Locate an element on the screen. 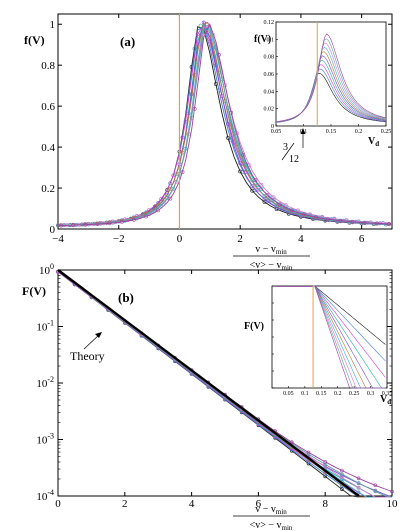 The width and height of the screenshot is (415, 531). y-tick-label: 0 is located at coordinates (53, 230).